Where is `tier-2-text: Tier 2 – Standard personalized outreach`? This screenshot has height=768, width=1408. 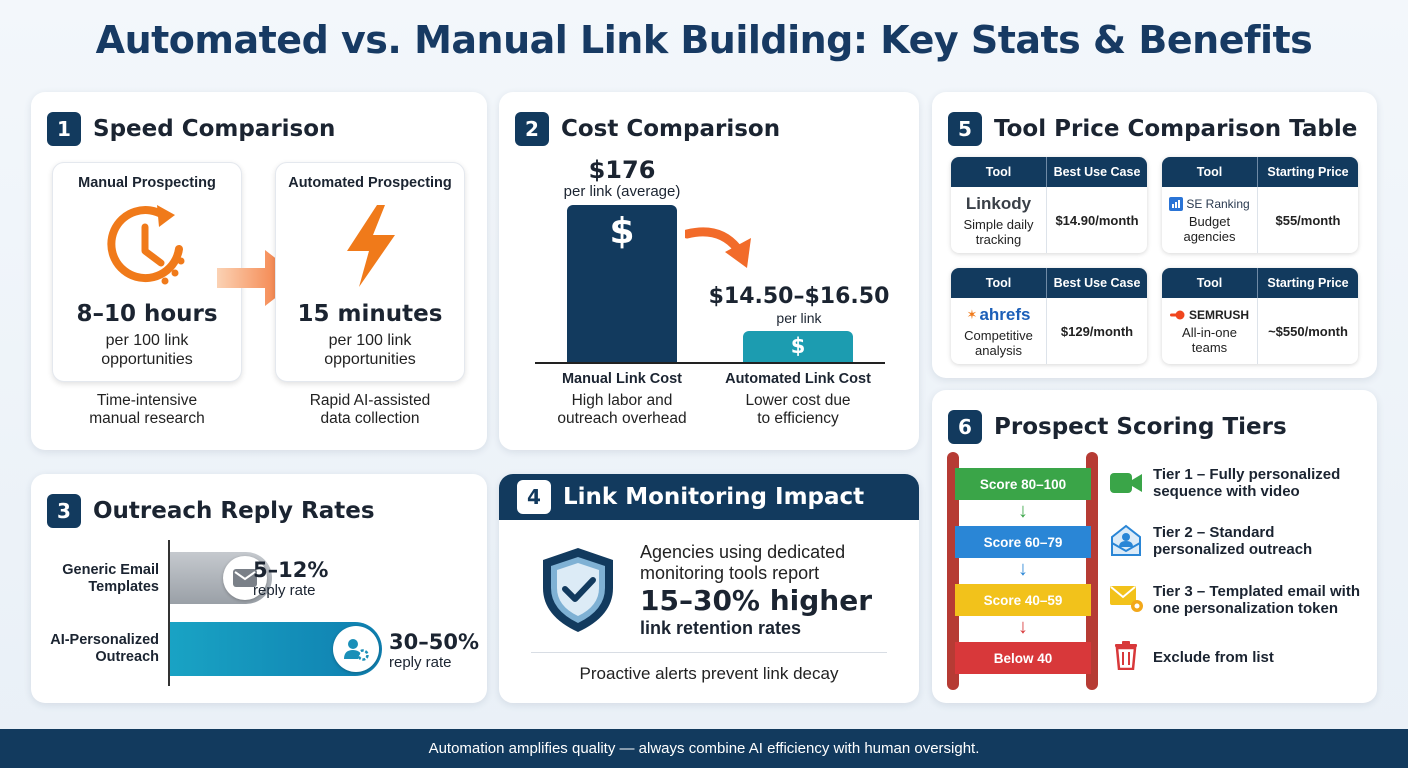
tier-2-text: Tier 2 – Standard personalized outreach is located at coordinates (1233, 541).